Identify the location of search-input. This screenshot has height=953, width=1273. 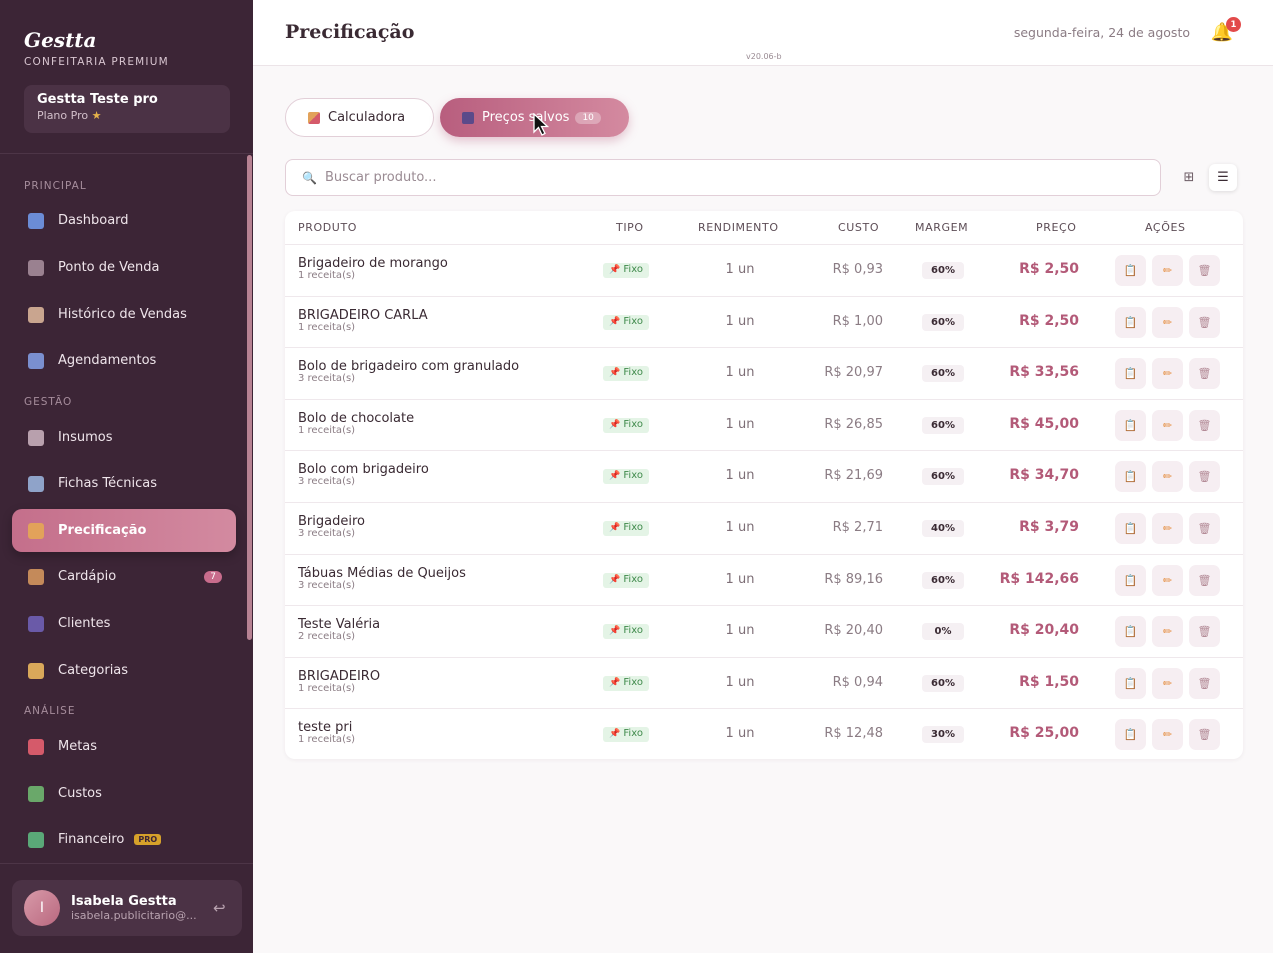
(724, 177).